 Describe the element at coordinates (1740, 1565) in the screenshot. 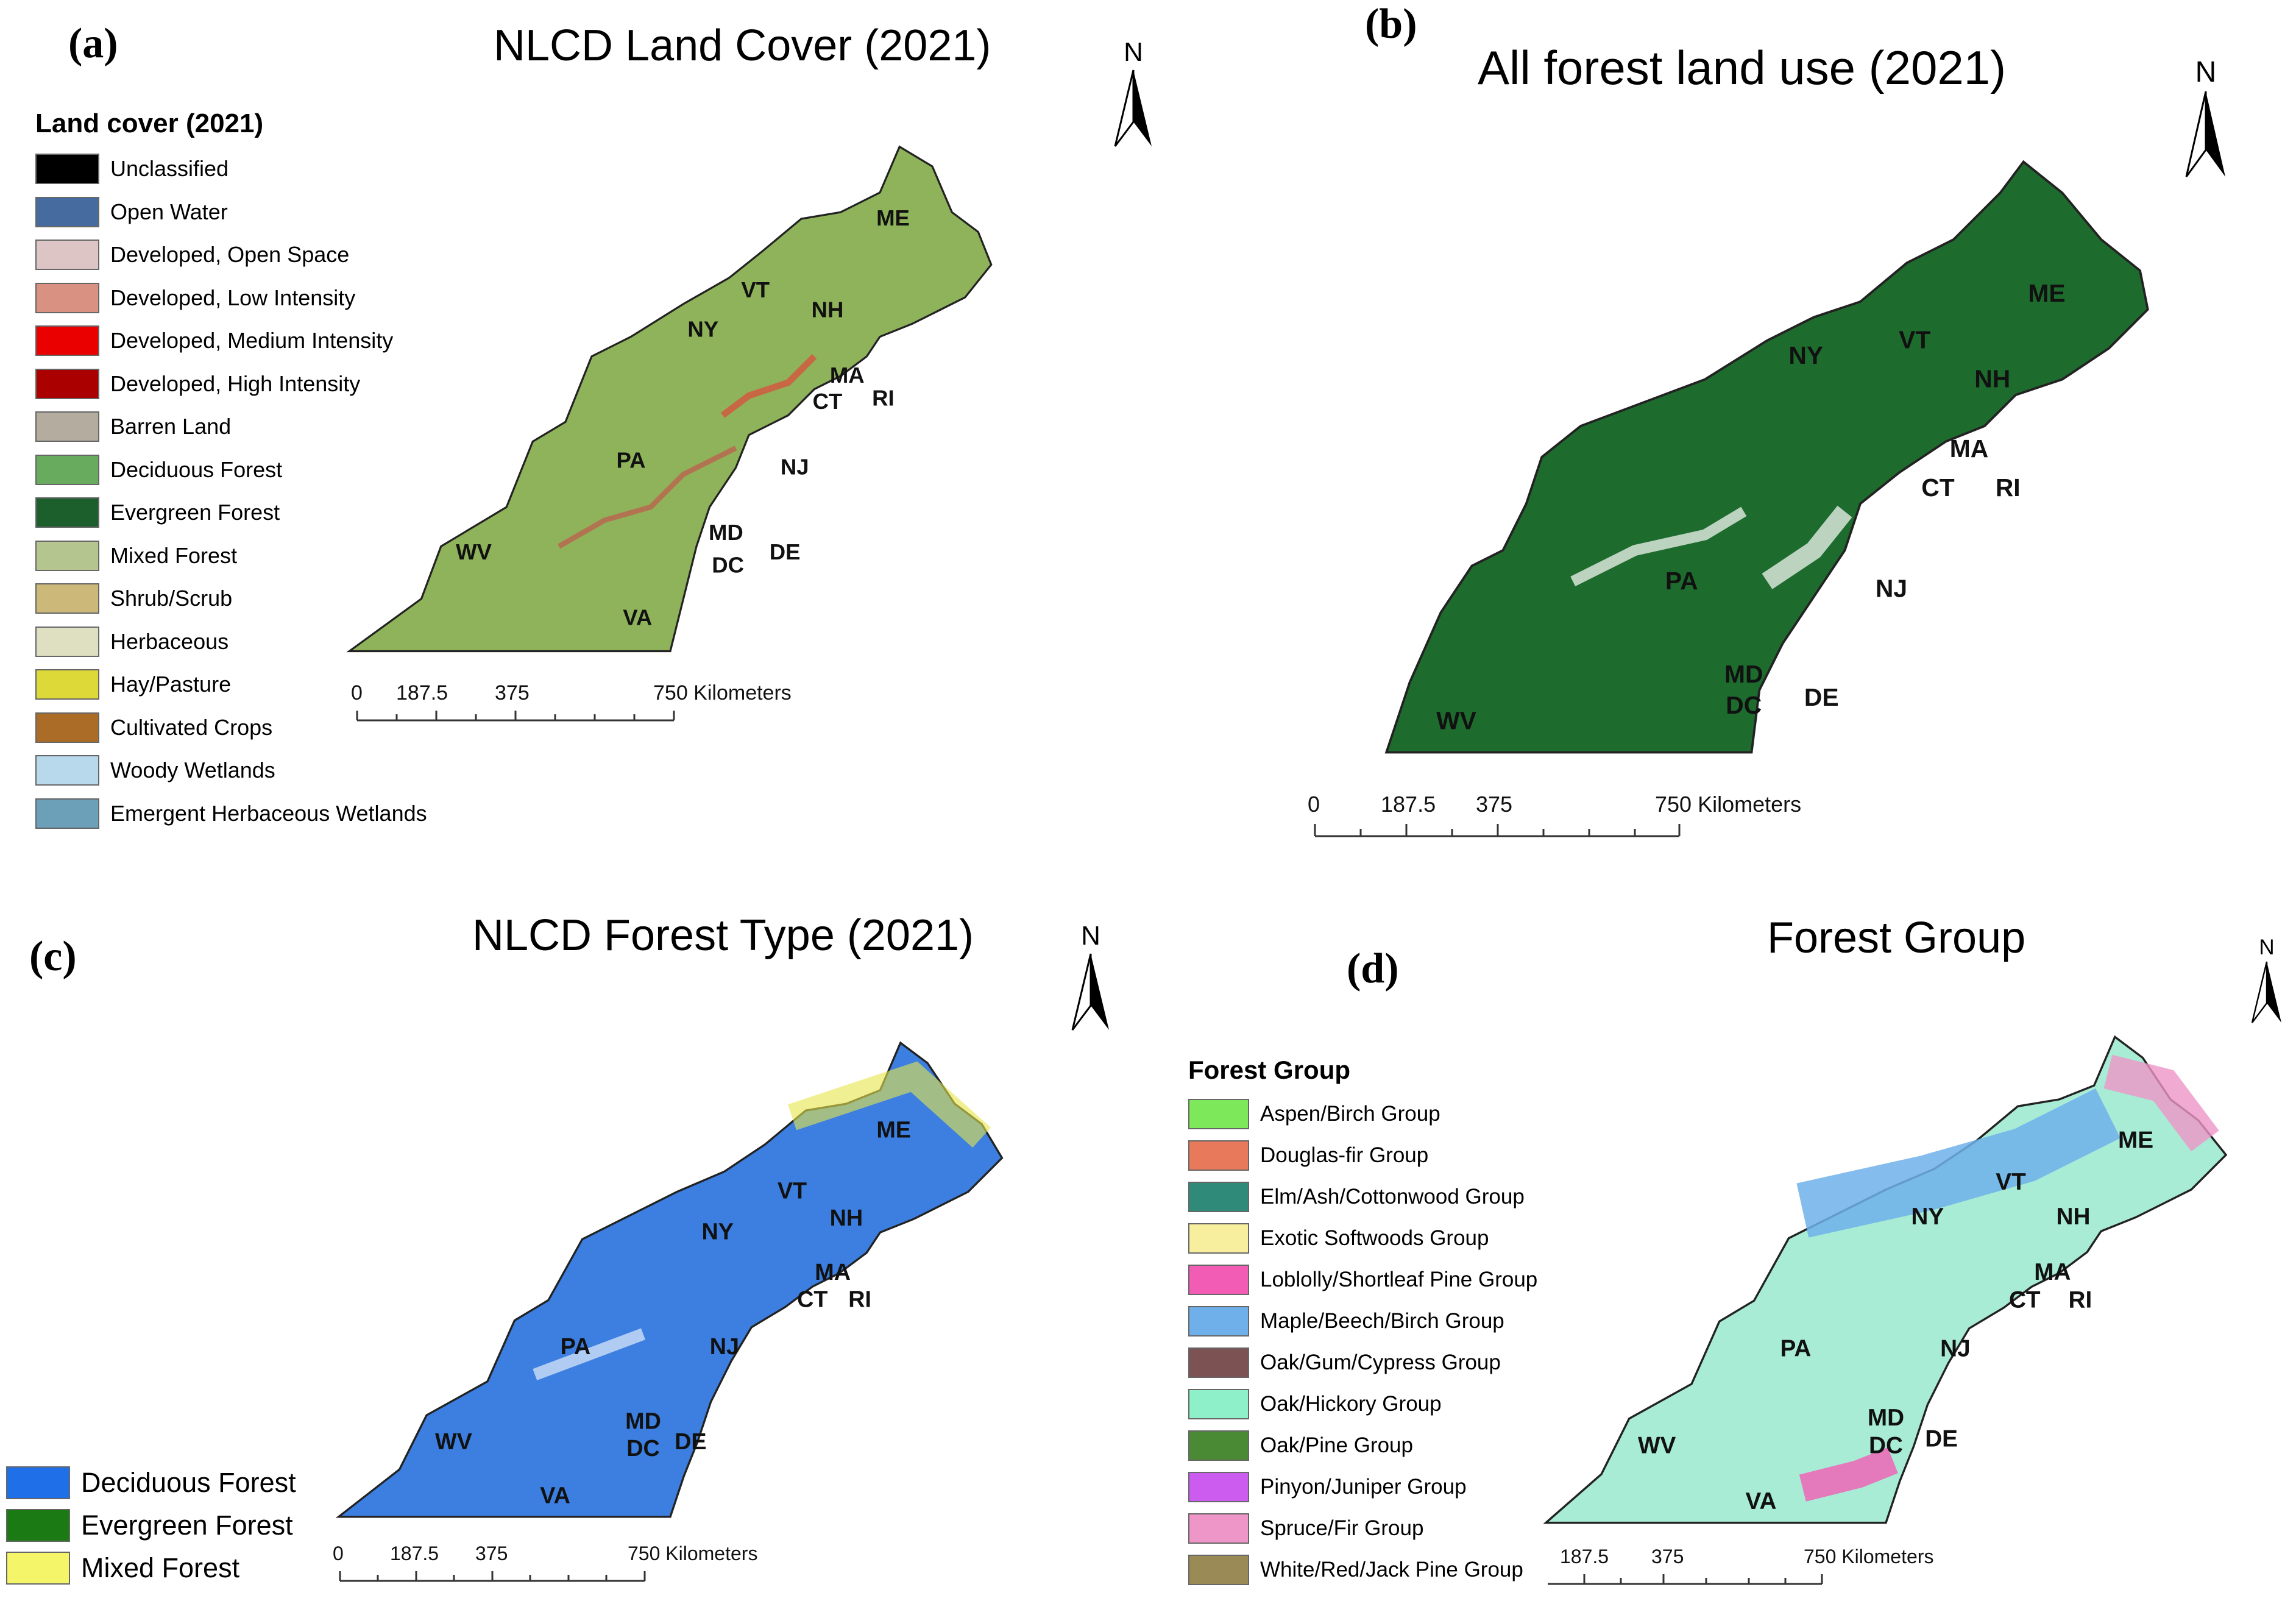

I see `scale-bar-d: 187.5 375 750 Kilometers` at that location.